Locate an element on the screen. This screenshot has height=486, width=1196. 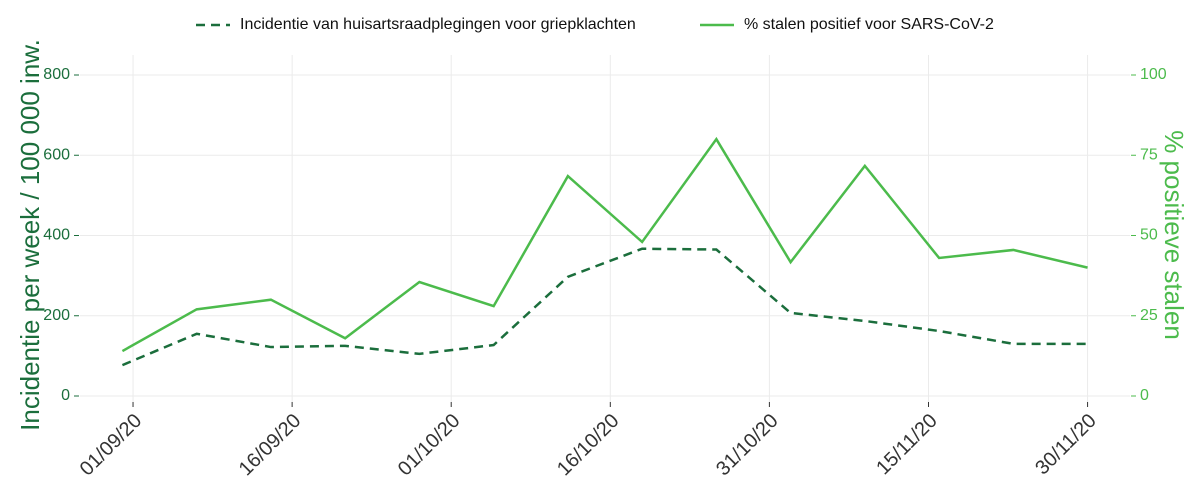
y-tick-label: 200 is located at coordinates (56, 315).